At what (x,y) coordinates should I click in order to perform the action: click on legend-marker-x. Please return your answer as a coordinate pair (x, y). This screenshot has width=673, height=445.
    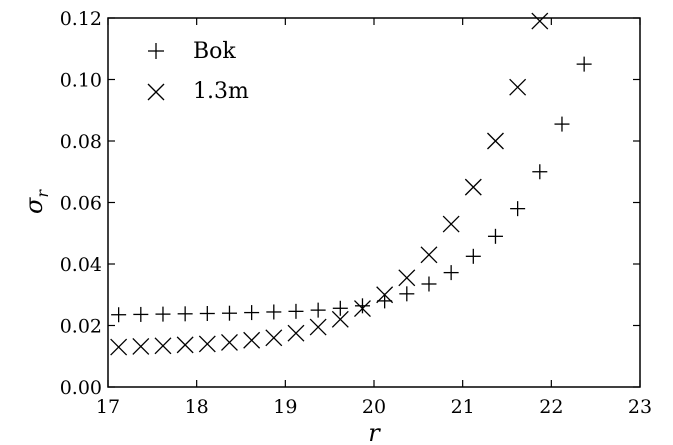
    Looking at the image, I should click on (156, 92).